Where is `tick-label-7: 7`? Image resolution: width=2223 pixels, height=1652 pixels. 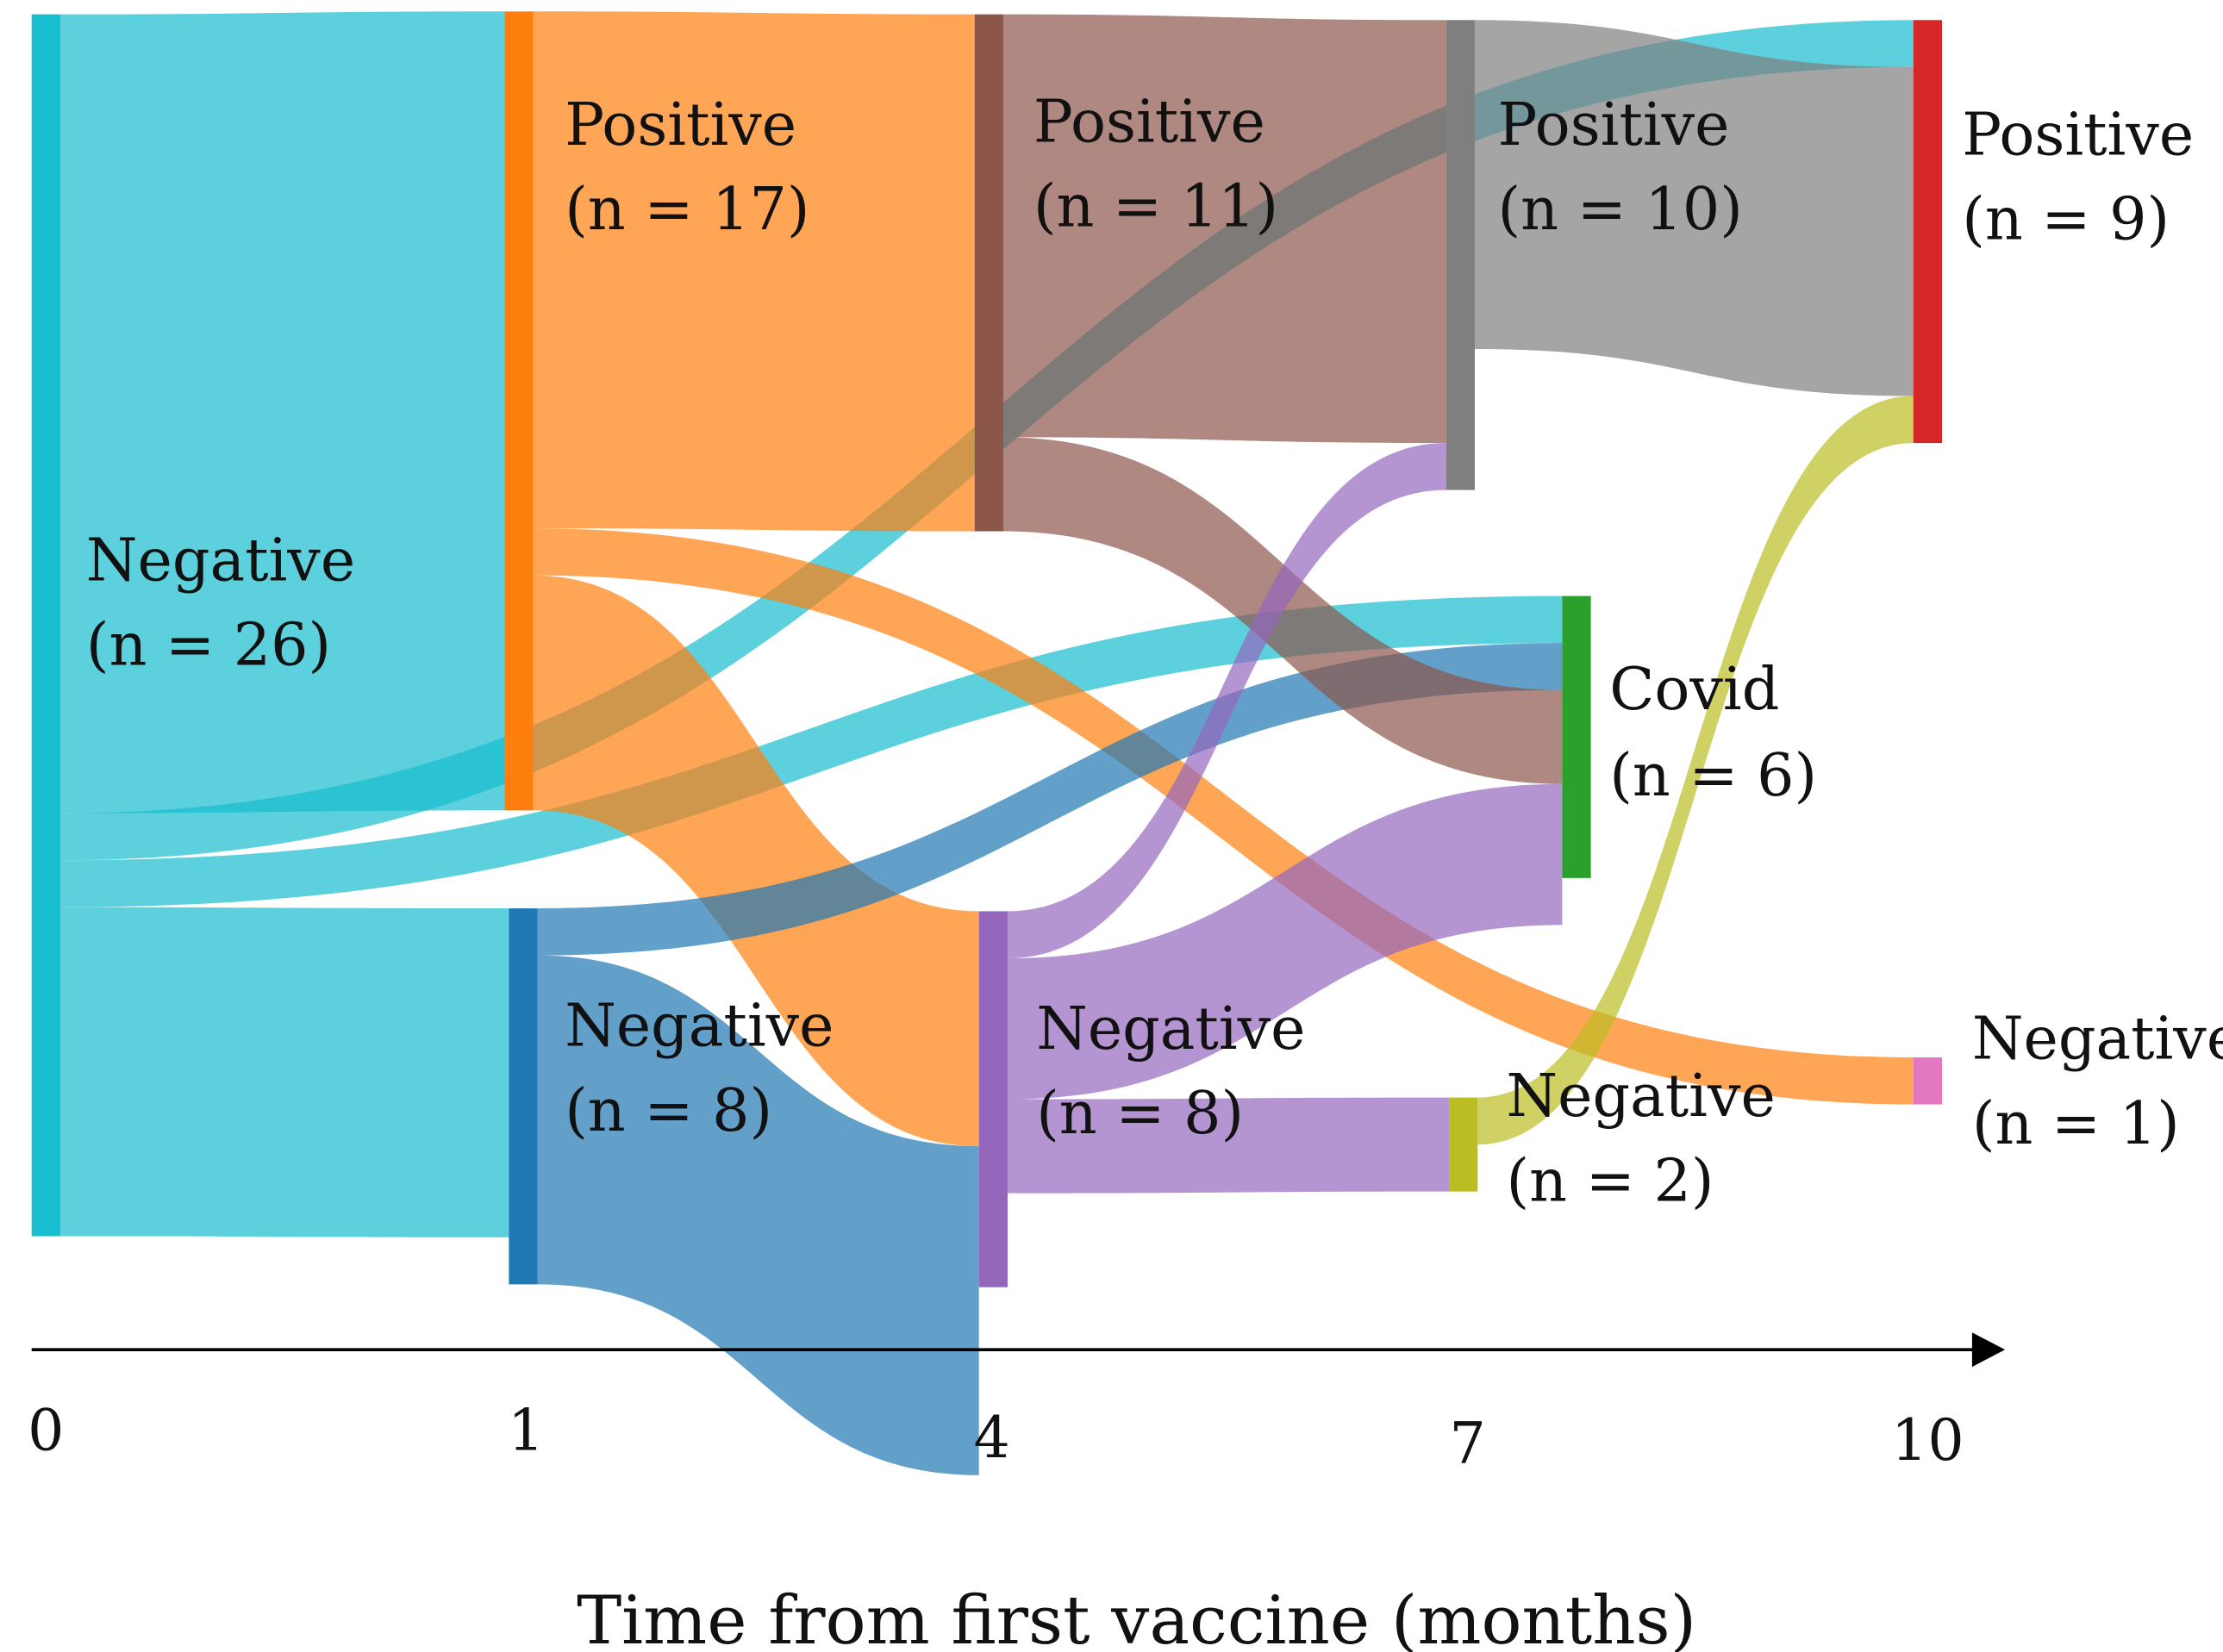 tick-label-7: 7 is located at coordinates (1468, 1443).